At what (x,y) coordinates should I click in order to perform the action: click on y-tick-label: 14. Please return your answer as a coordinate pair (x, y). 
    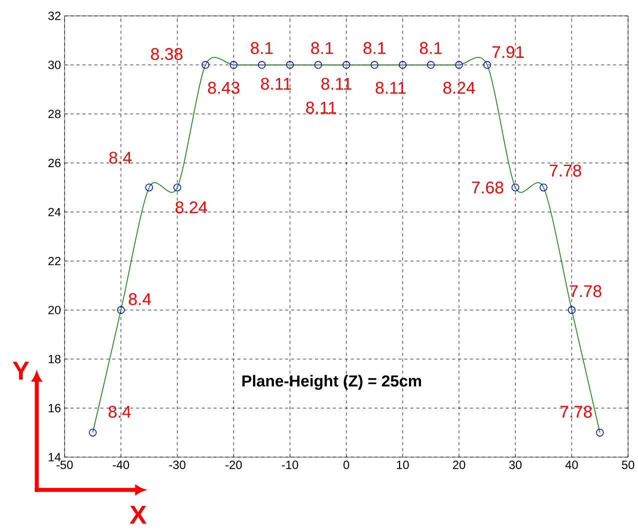
    Looking at the image, I should click on (54, 457).